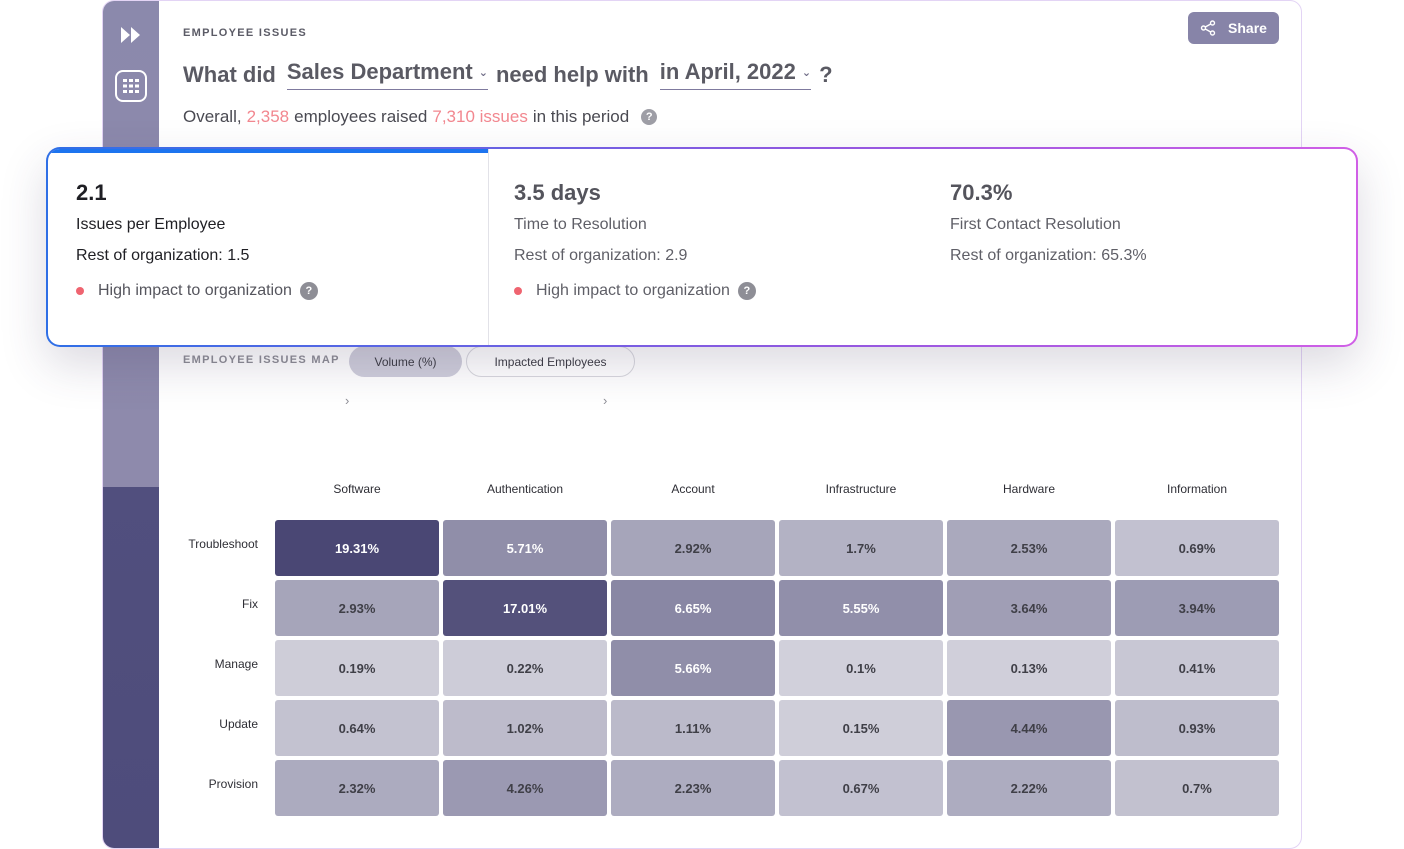 Image resolution: width=1404 pixels, height=849 pixels. I want to click on heatmap-cell: 1.11%, so click(693, 728).